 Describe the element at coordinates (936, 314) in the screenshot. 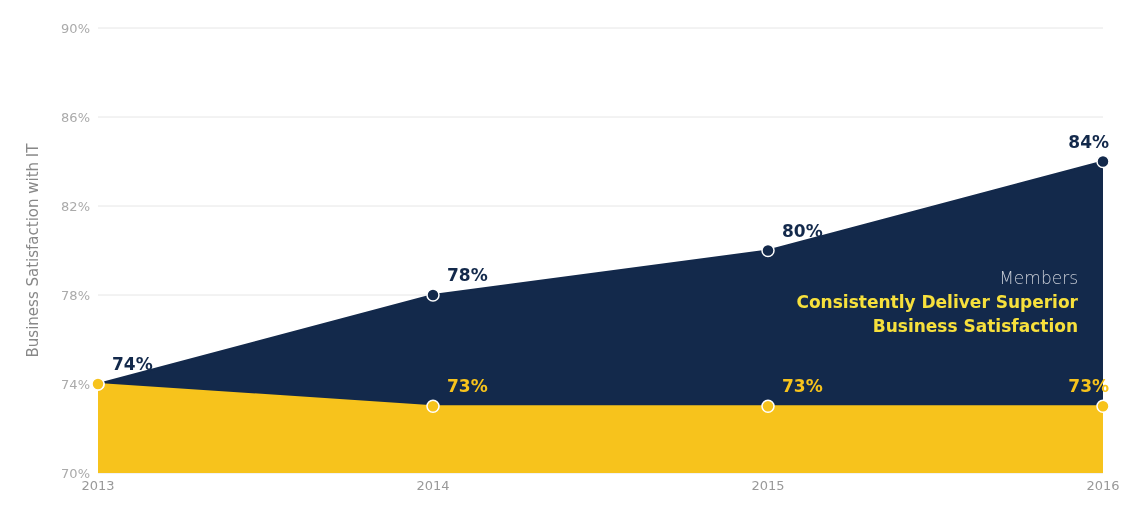

I see `annotation: Consistently Deliver Superior Business Satisfaction` at that location.